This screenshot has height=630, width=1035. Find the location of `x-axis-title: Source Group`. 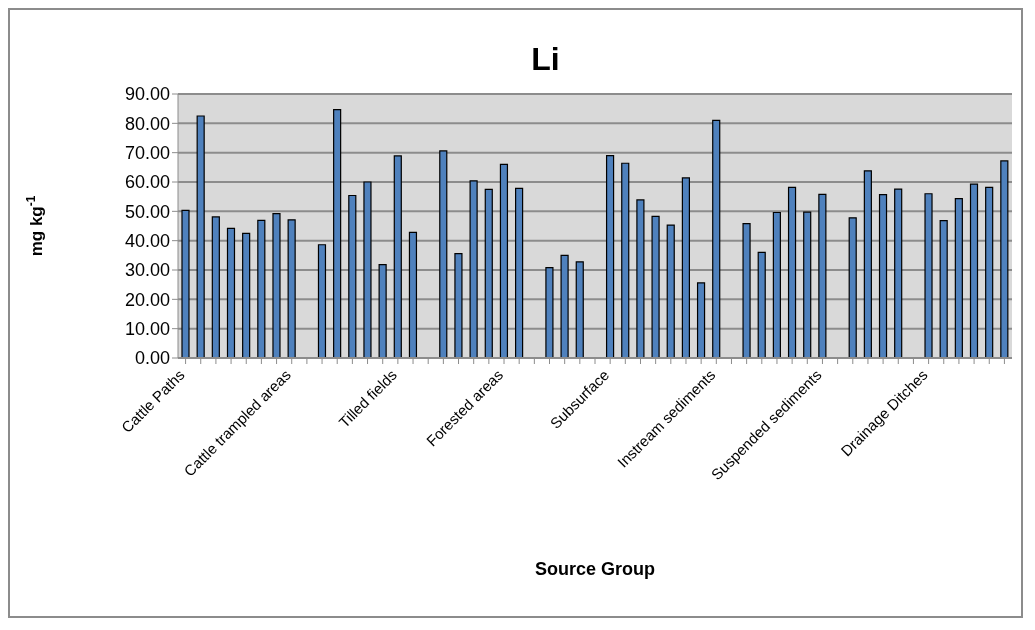

x-axis-title: Source Group is located at coordinates (595, 569).